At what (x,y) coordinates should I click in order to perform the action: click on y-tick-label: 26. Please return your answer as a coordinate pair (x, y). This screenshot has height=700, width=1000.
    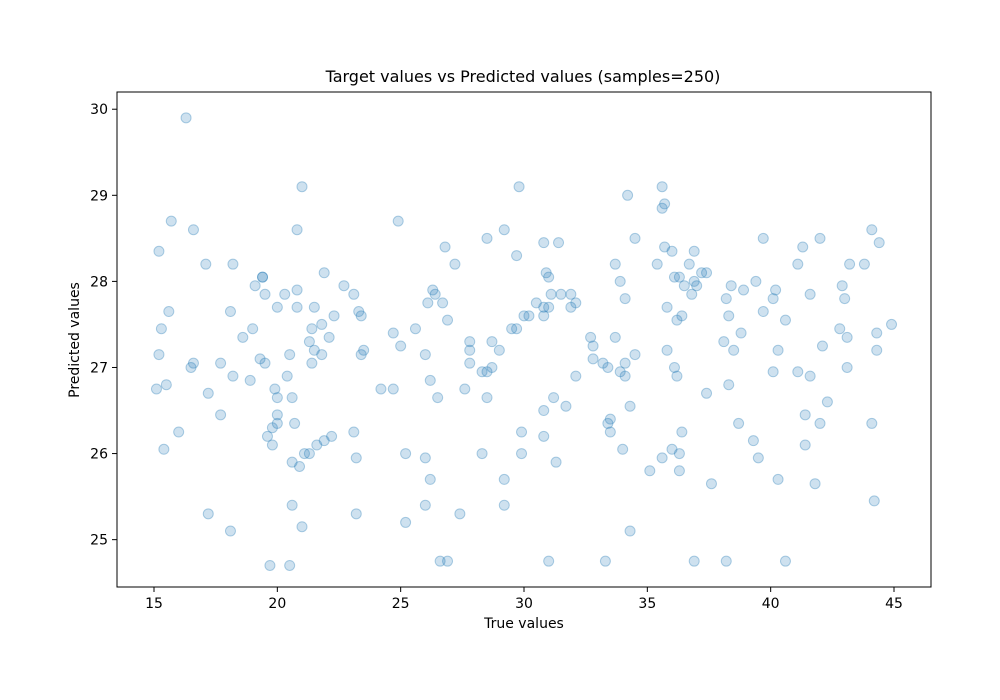
    Looking at the image, I should click on (99, 455).